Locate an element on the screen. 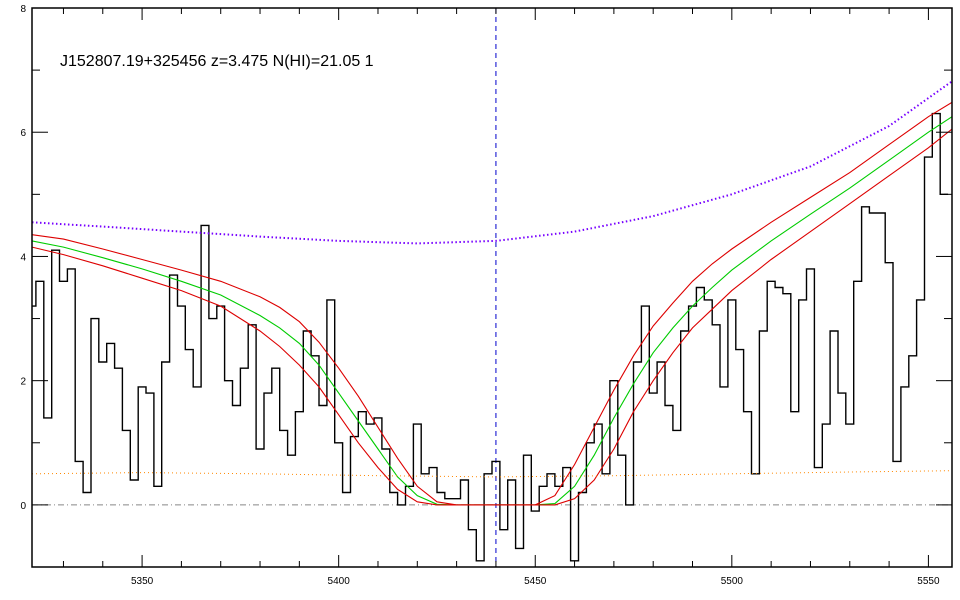 The image size is (960, 600). y-tick-label: 6 is located at coordinates (23, 133).